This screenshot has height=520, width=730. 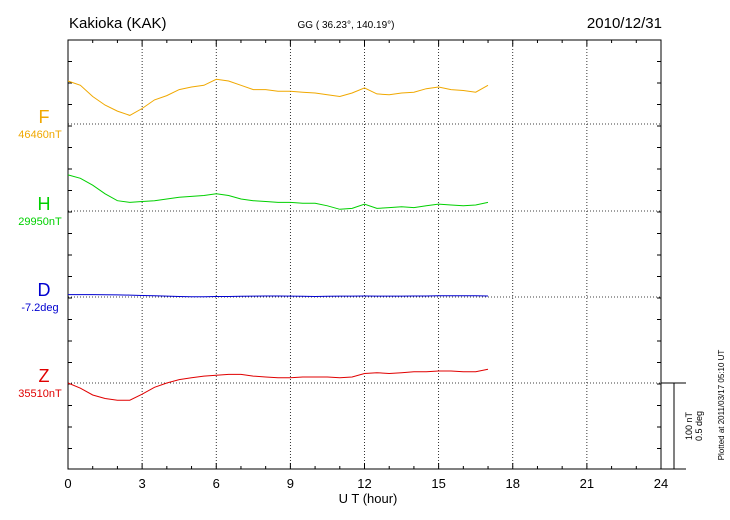 I want to click on series-name-Z: Z, so click(x=44, y=376).